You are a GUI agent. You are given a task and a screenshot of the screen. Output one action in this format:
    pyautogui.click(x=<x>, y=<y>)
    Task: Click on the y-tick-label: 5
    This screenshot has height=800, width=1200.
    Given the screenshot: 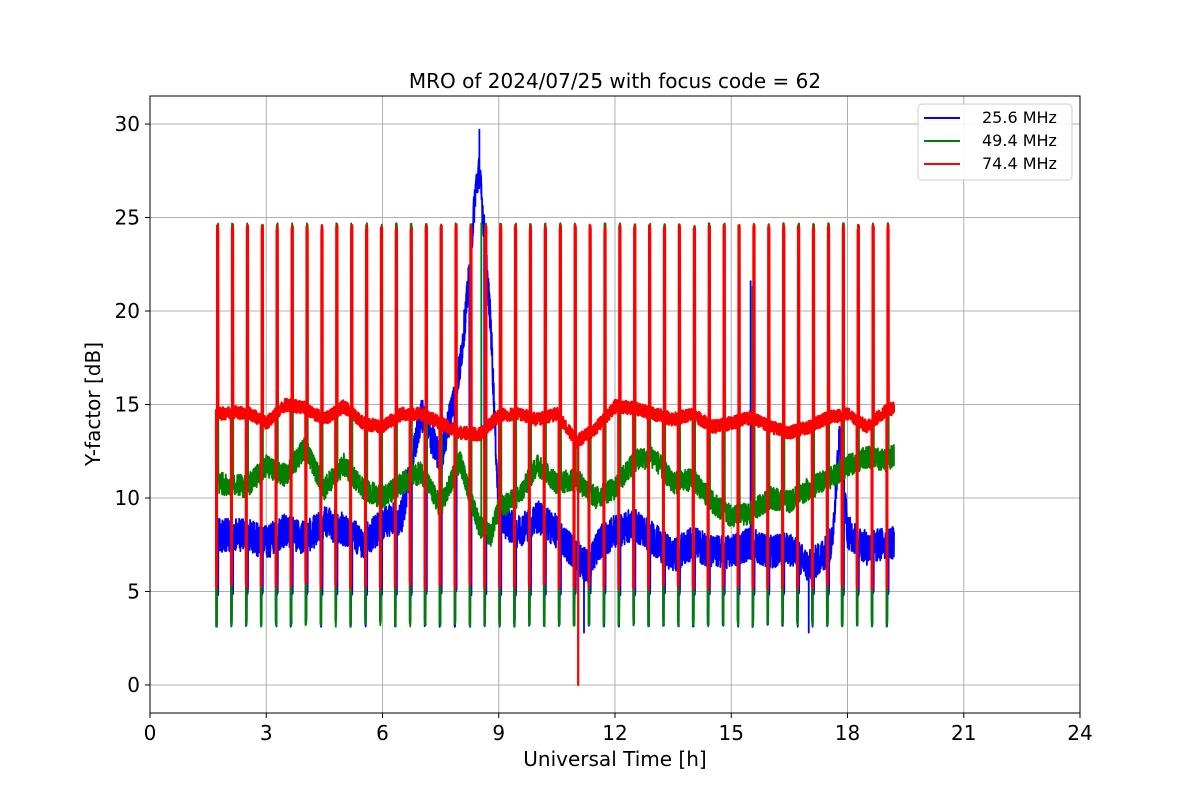 What is the action you would take?
    pyautogui.click(x=133, y=591)
    